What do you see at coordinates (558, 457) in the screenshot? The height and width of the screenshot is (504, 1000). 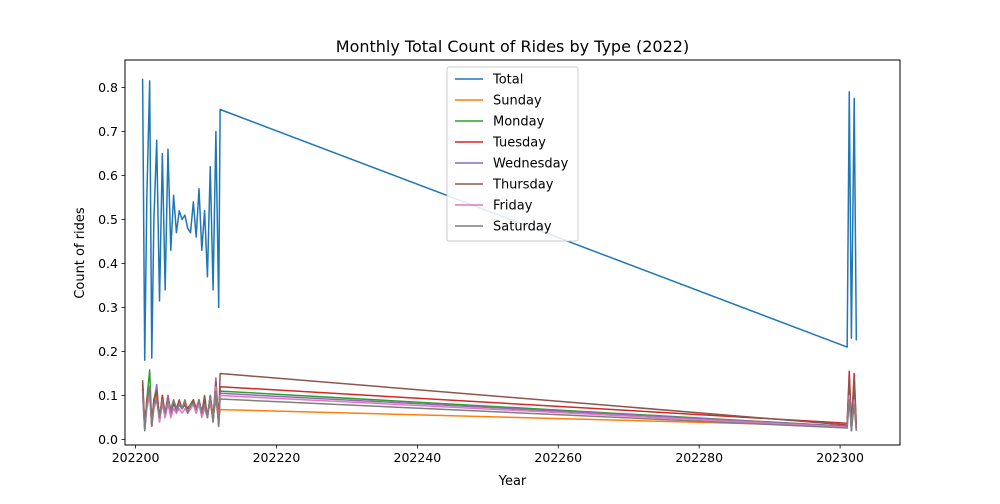 I see `x-tick-label: 202260` at bounding box center [558, 457].